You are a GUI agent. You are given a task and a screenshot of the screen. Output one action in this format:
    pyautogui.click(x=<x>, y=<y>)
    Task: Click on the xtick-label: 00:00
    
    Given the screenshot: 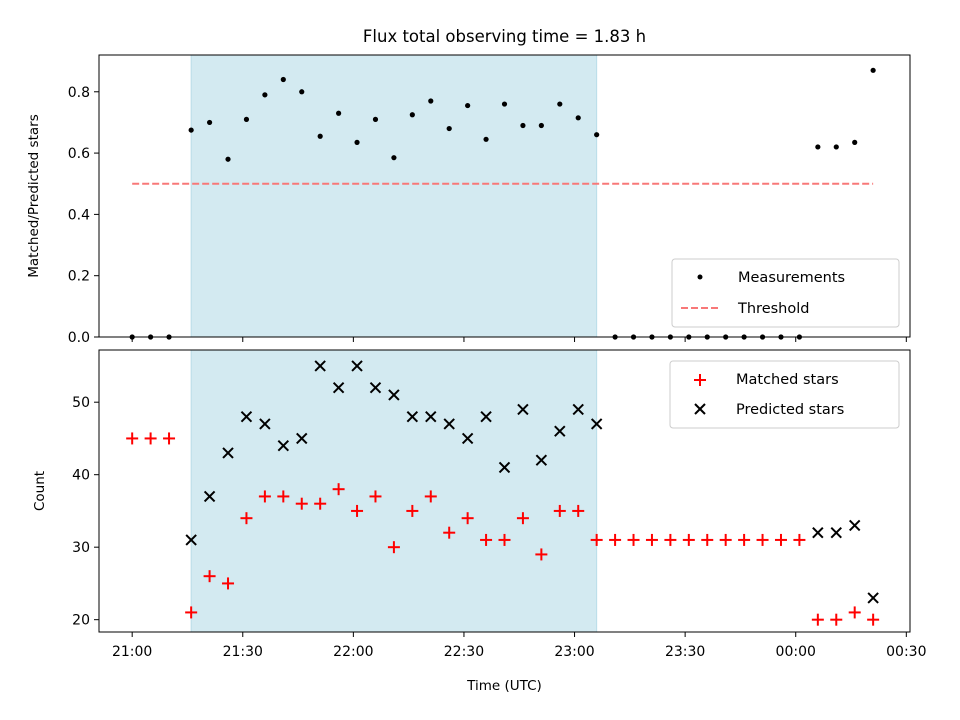 What is the action you would take?
    pyautogui.click(x=796, y=652)
    